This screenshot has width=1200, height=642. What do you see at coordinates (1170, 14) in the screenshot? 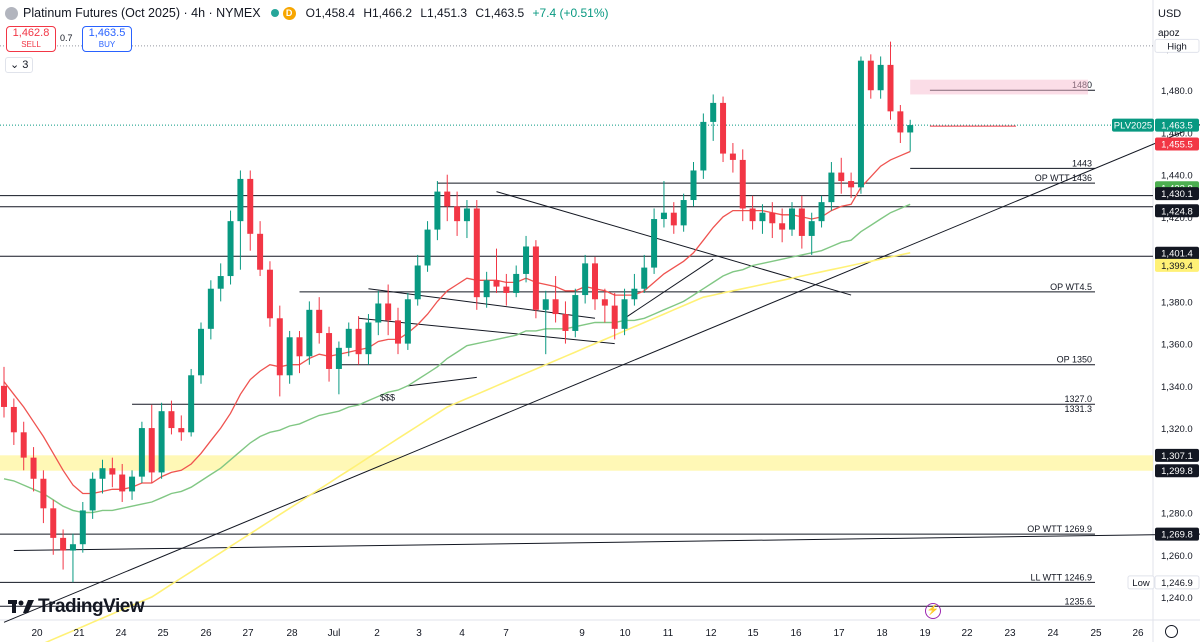
I see `currency-selector: USD` at bounding box center [1170, 14].